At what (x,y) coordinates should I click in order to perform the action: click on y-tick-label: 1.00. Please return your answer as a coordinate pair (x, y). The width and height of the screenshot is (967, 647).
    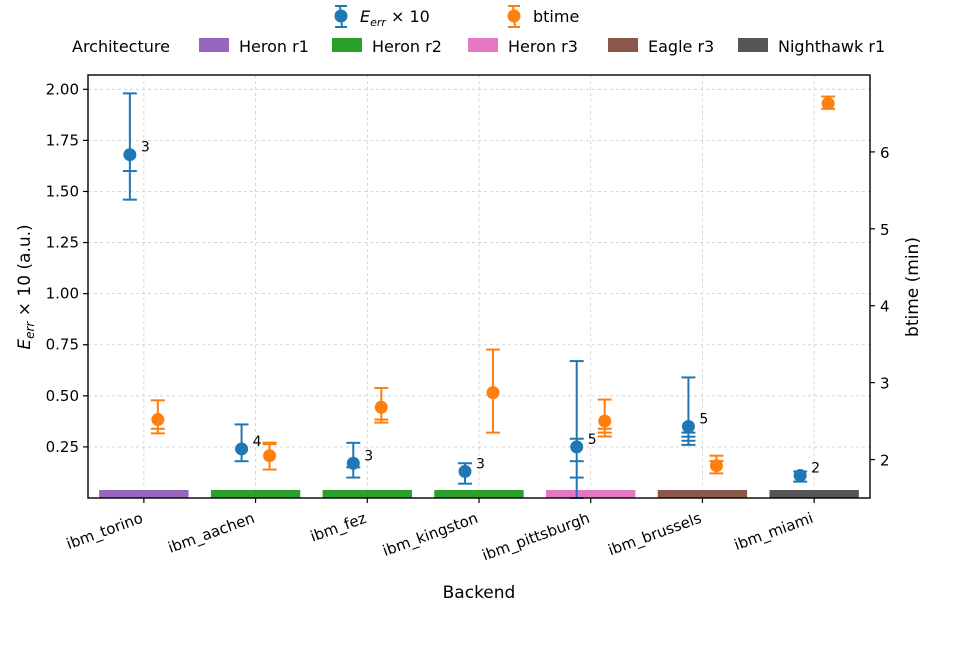
    Looking at the image, I should click on (62, 294).